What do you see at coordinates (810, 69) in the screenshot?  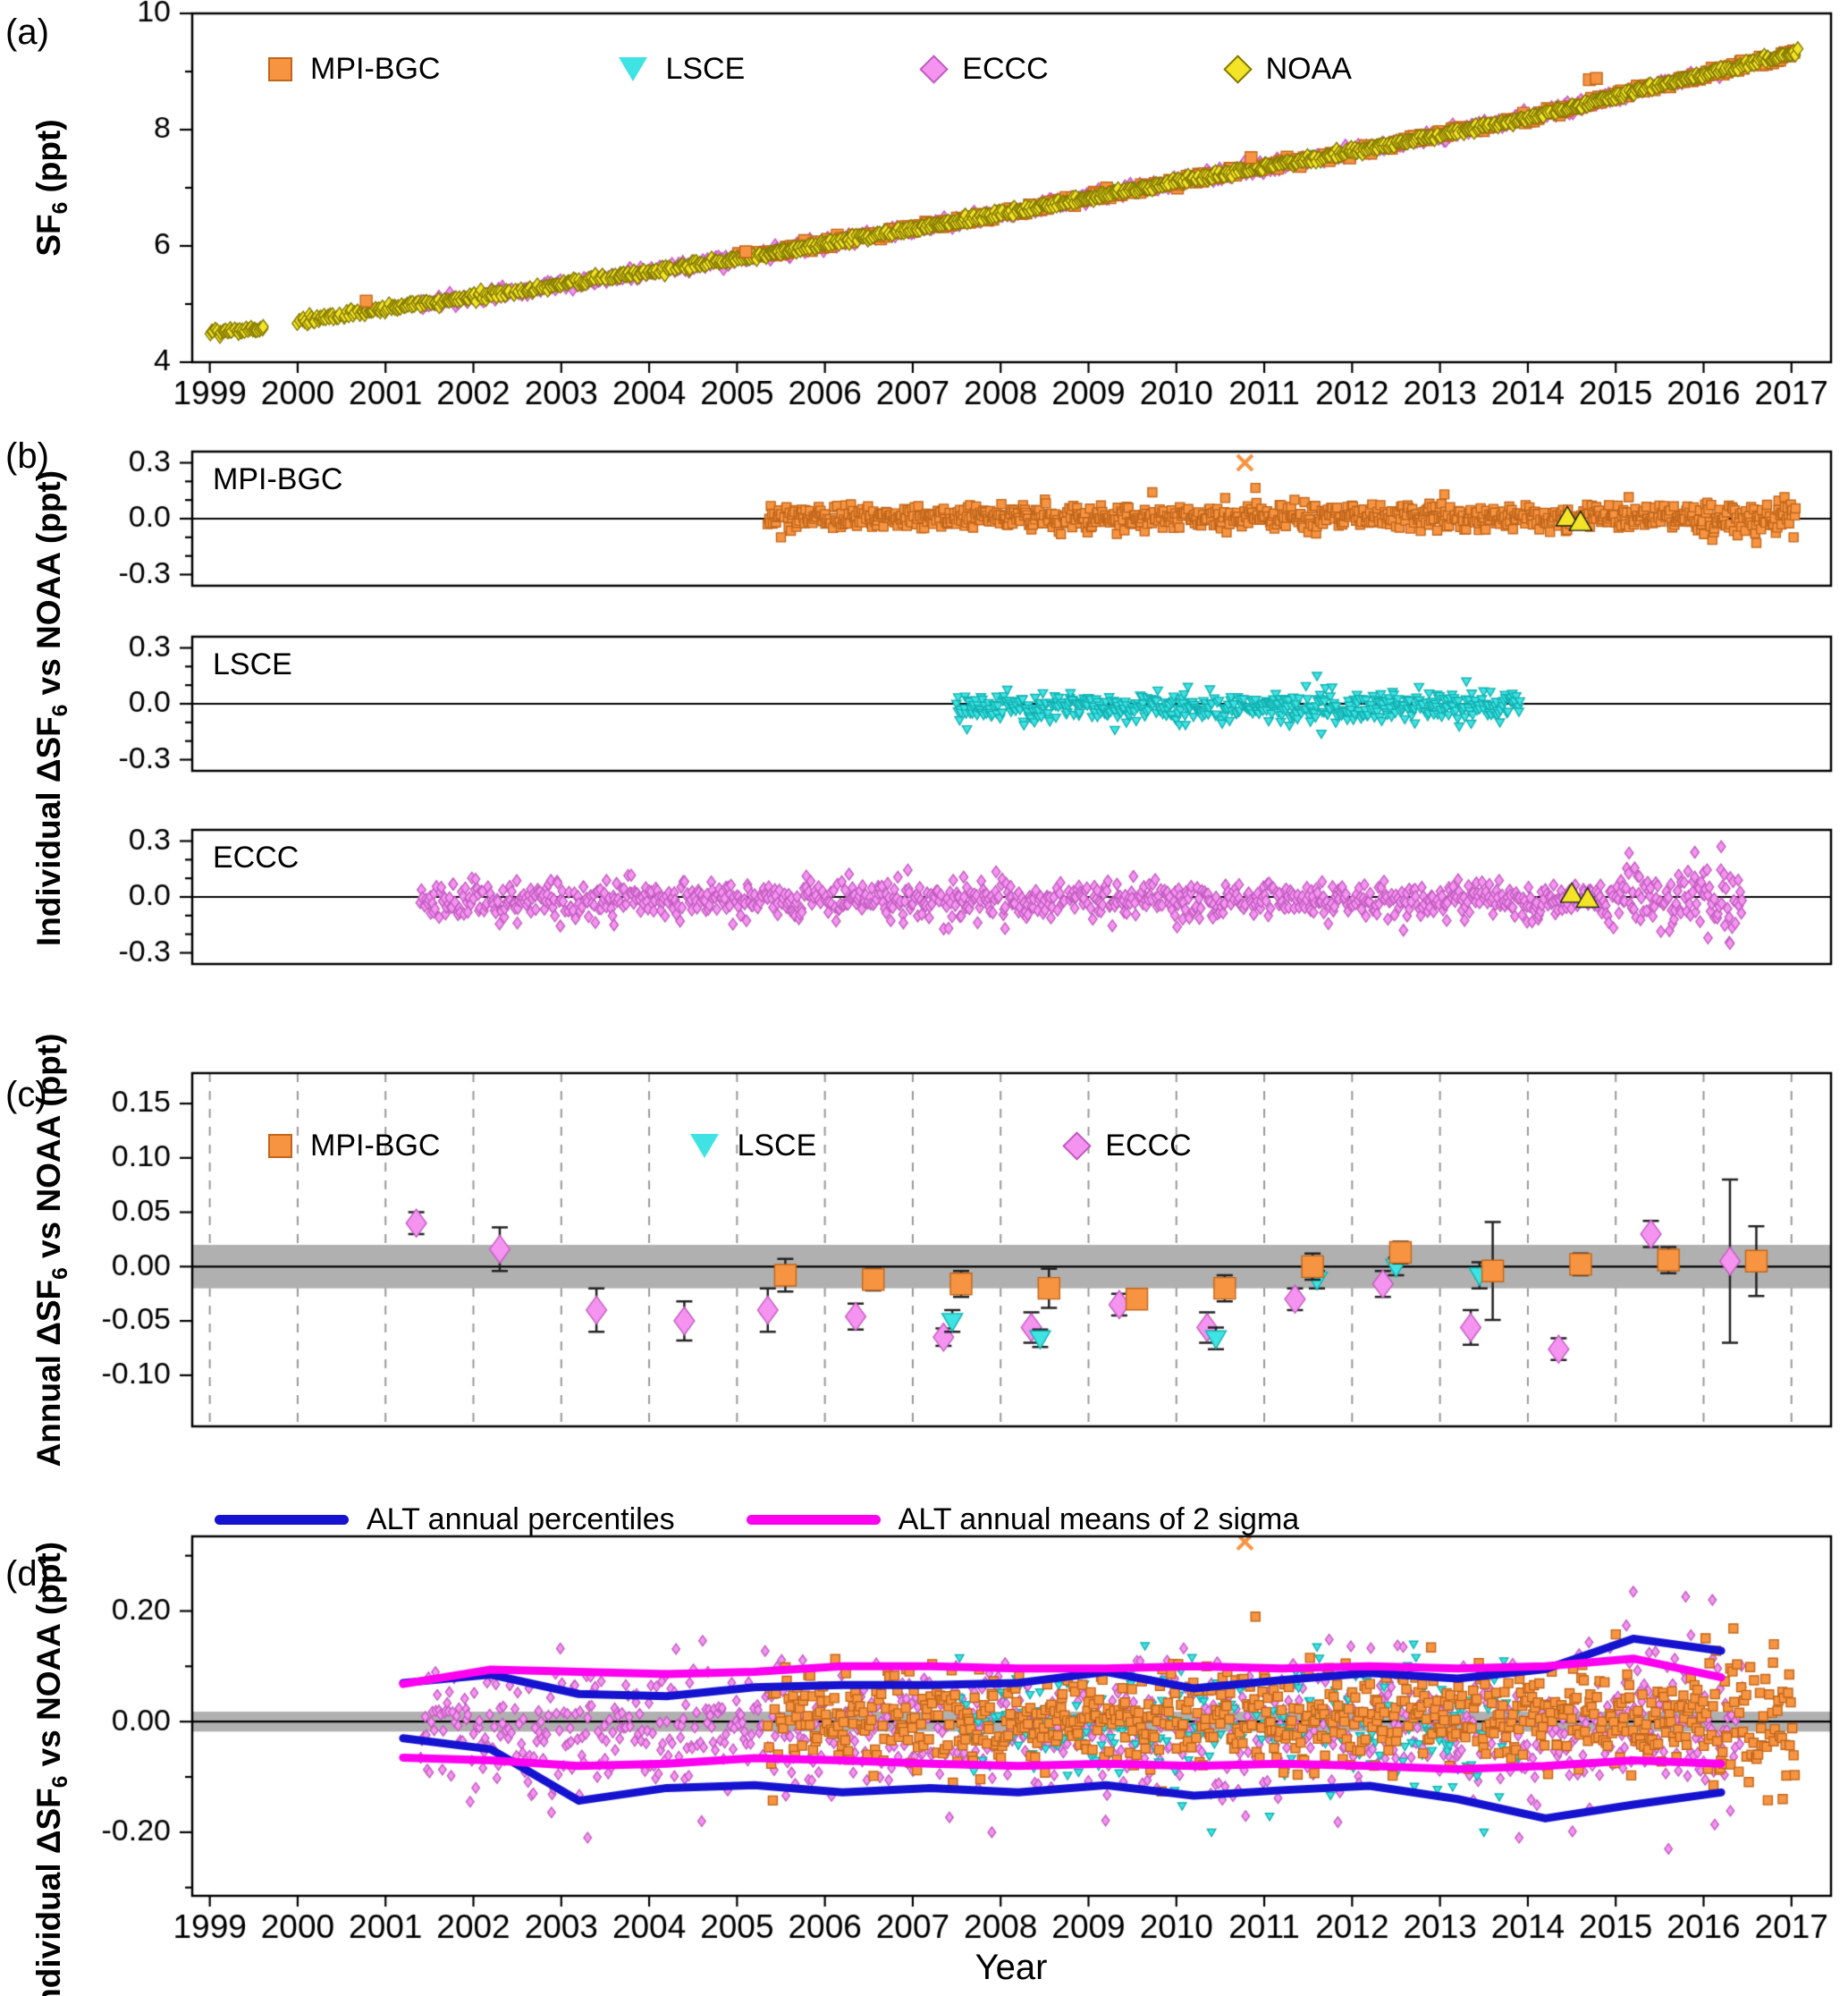 I see `legend-panel-a: MPI-BGC LSCE ECCC NOAA` at bounding box center [810, 69].